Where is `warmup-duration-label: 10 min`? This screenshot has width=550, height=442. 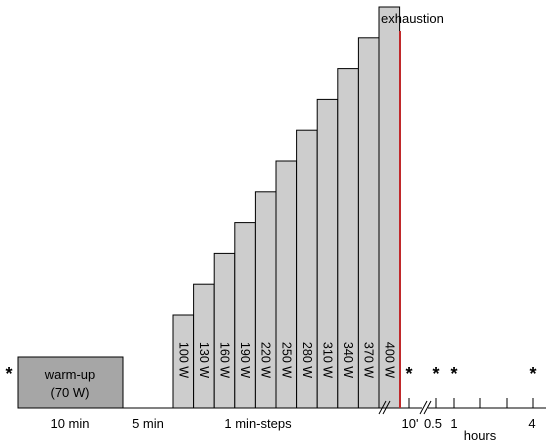 warmup-duration-label: 10 min is located at coordinates (69, 423).